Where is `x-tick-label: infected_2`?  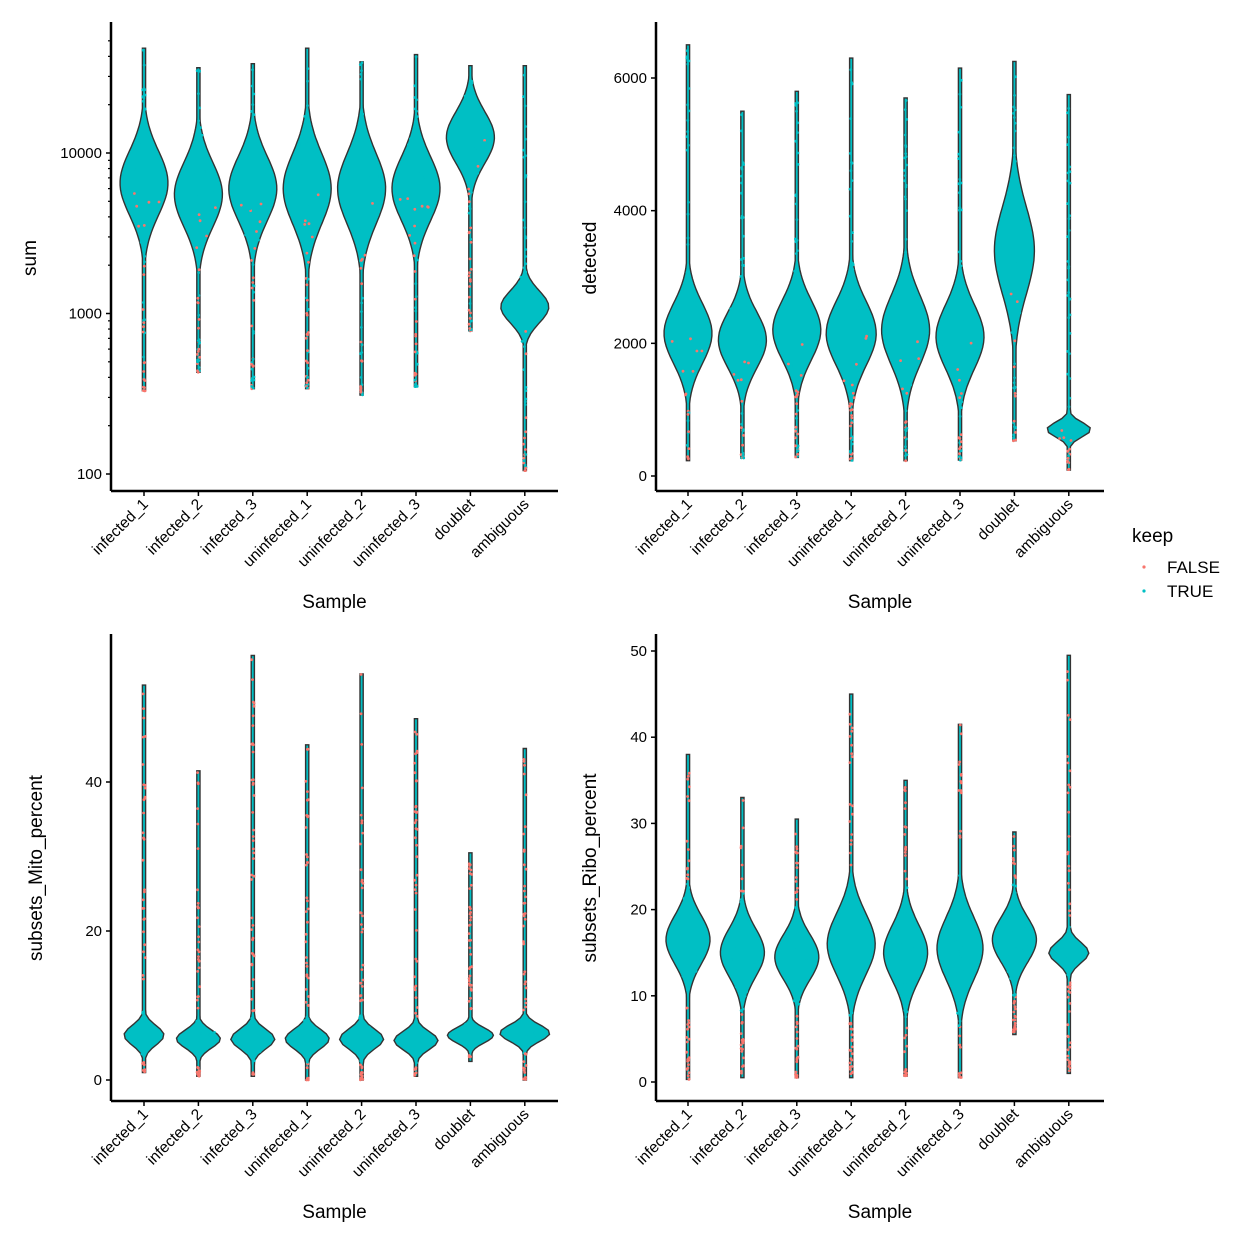
x-tick-label: infected_2 is located at coordinates (719, 1137).